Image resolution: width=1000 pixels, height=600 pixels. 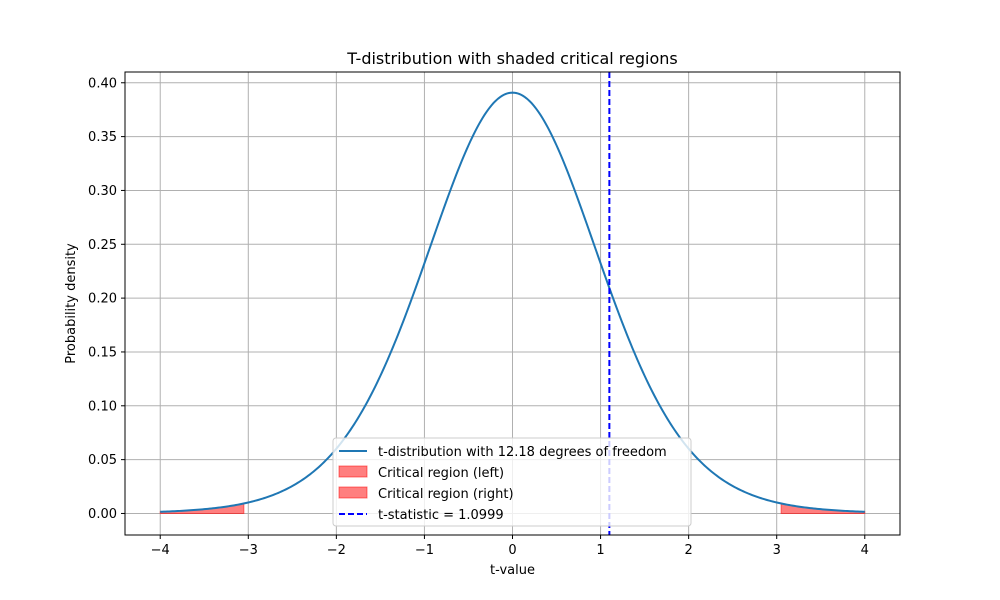 What do you see at coordinates (102, 299) in the screenshot?
I see `y-tick-label: 0.20` at bounding box center [102, 299].